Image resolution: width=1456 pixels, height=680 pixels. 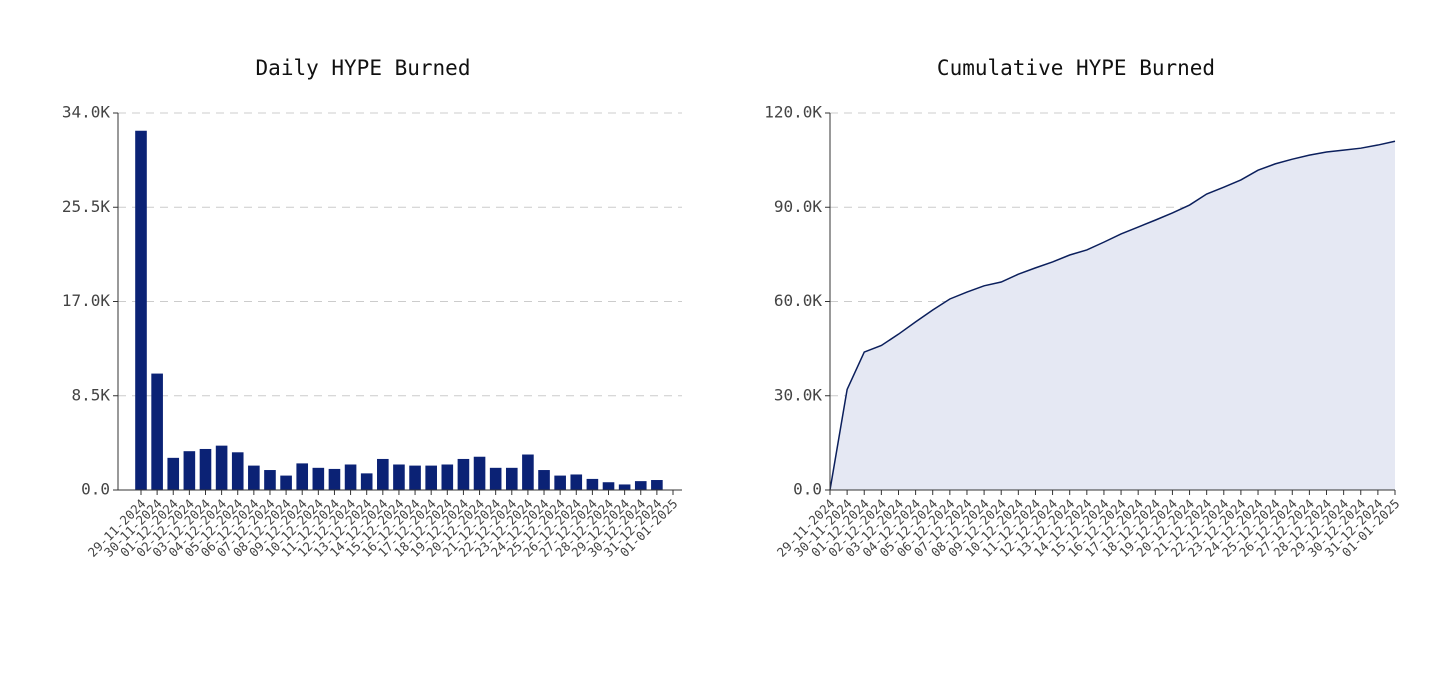 What do you see at coordinates (86, 206) in the screenshot?
I see `y-tick-label: 25.5K` at bounding box center [86, 206].